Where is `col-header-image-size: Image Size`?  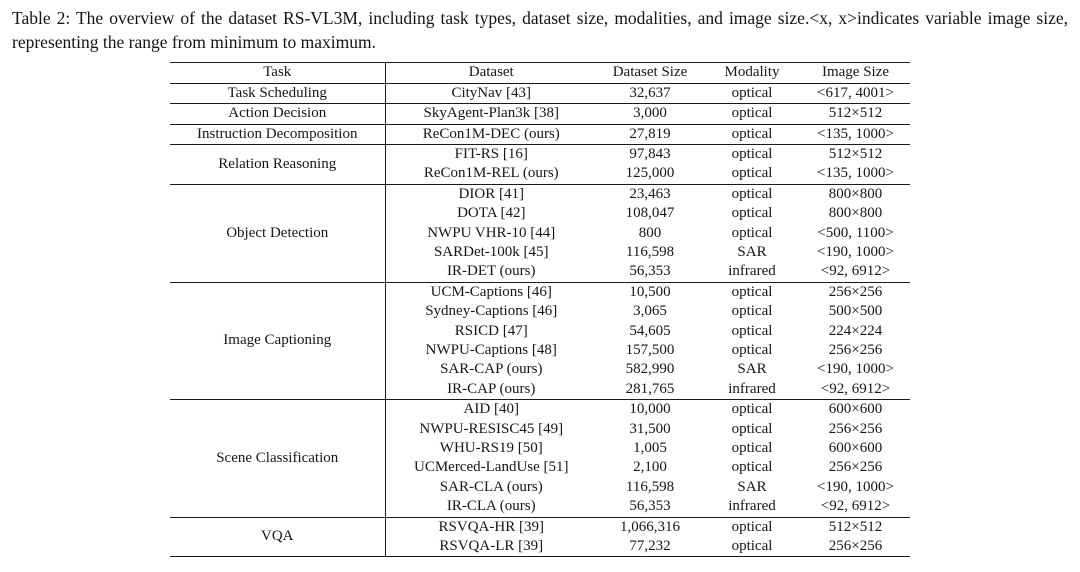 col-header-image-size: Image Size is located at coordinates (855, 73).